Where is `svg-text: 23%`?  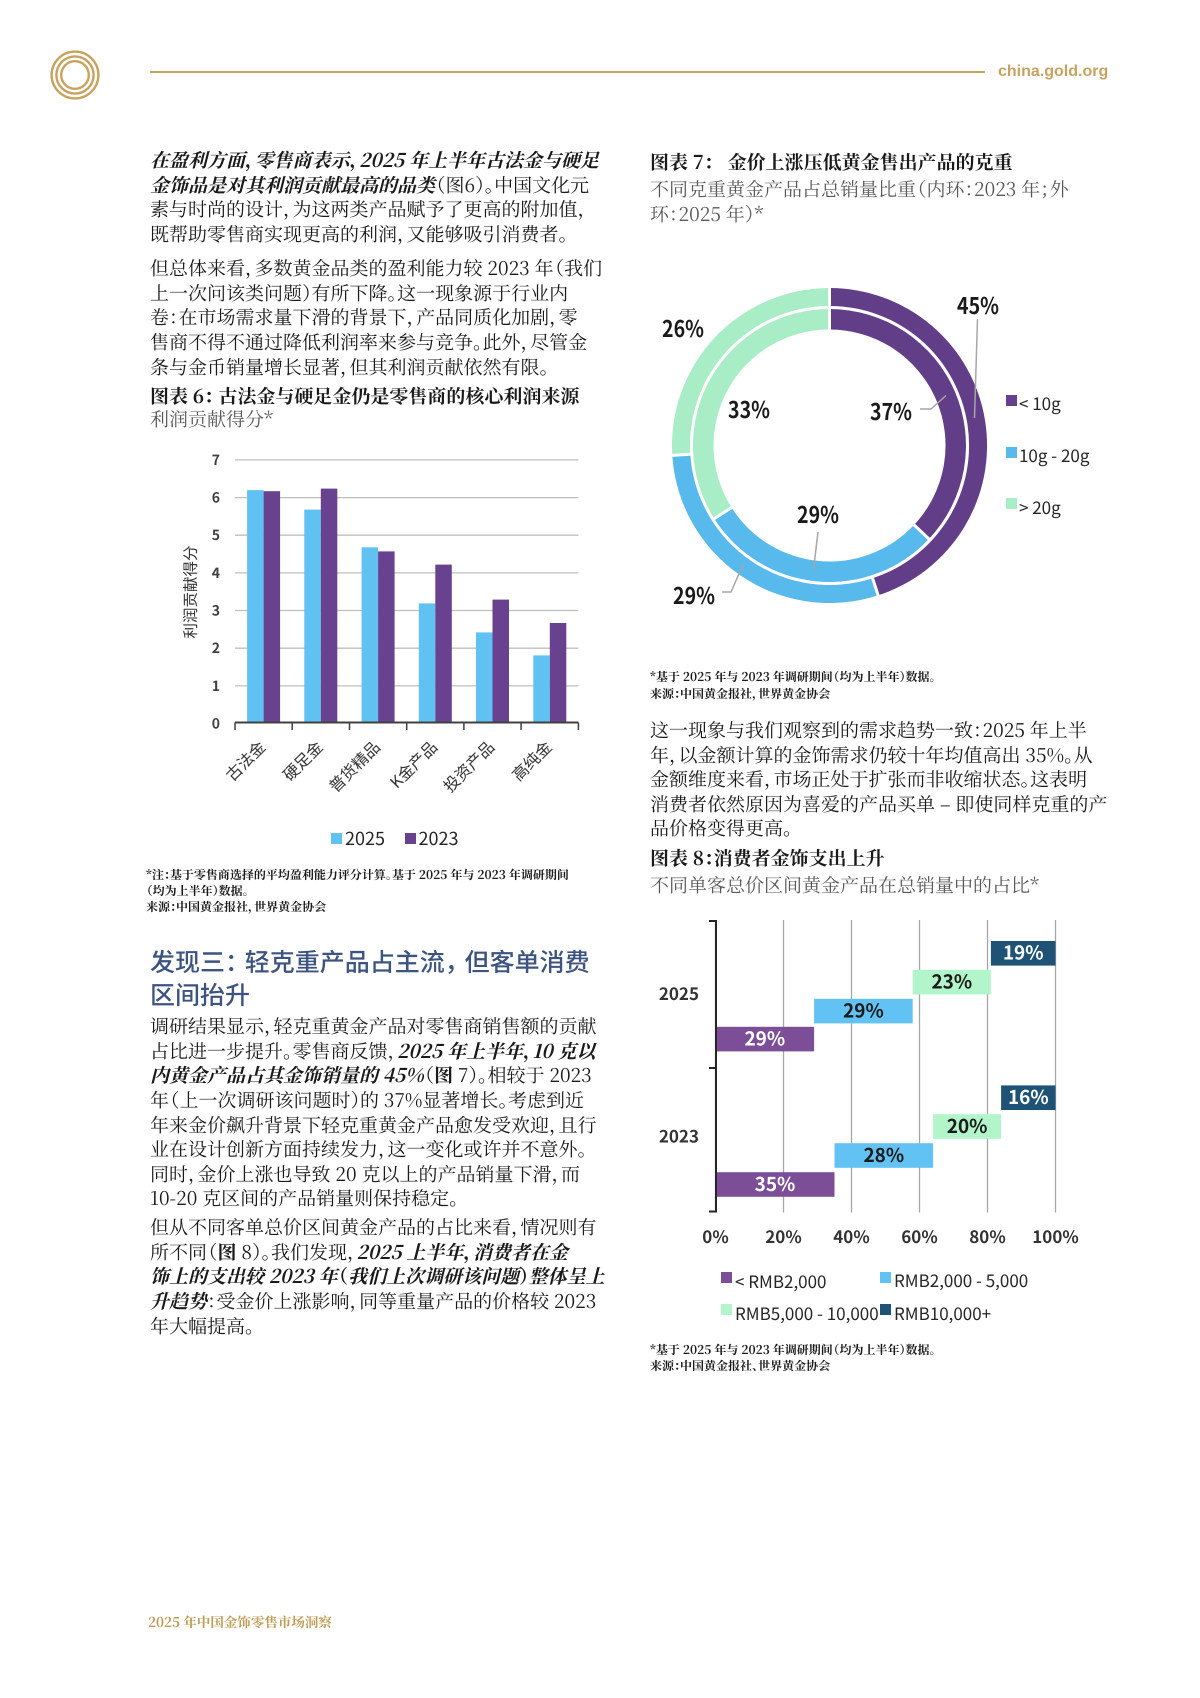 svg-text: 23% is located at coordinates (951, 980).